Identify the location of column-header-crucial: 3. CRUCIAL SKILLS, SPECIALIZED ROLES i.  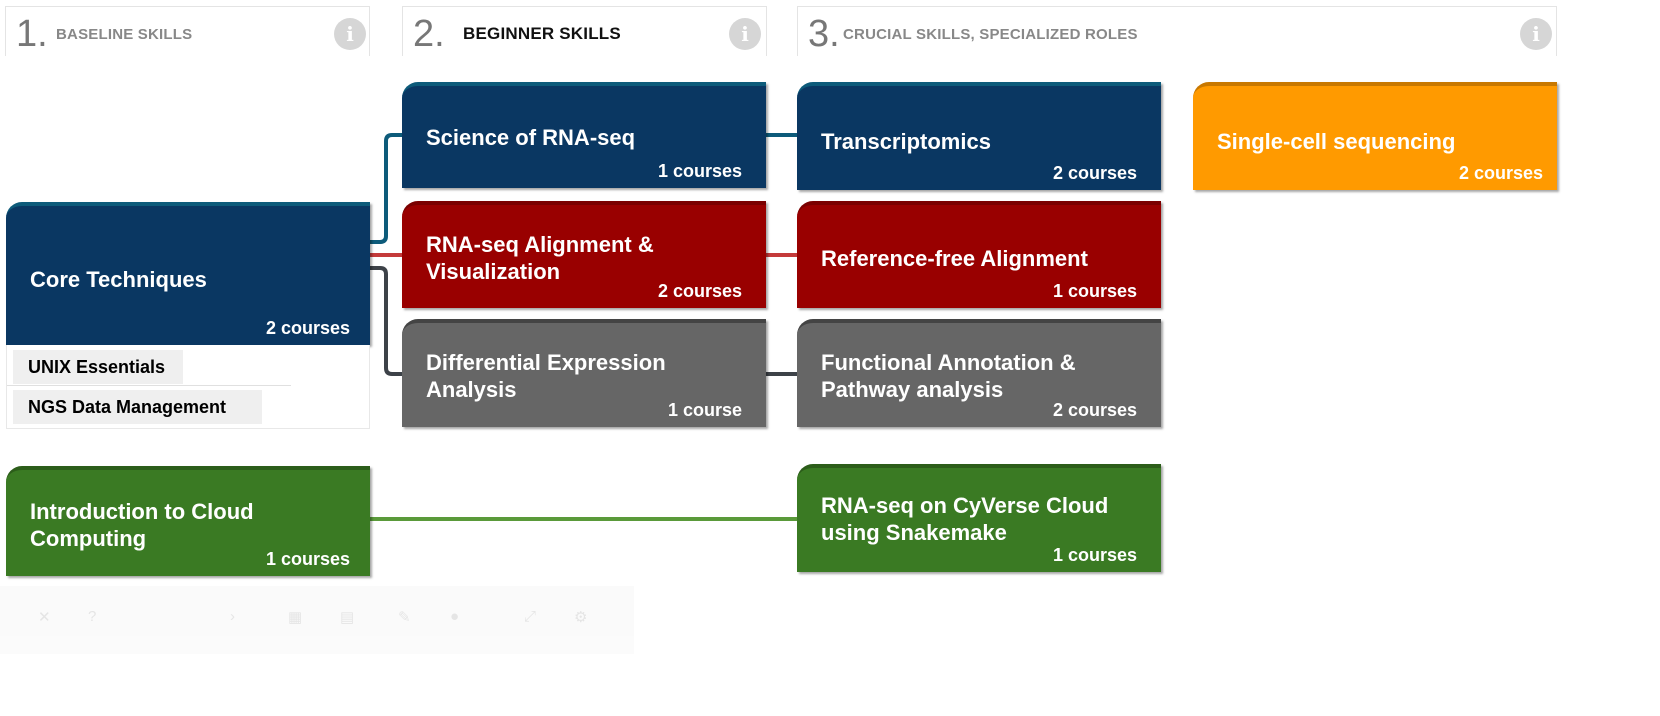
(1177, 31).